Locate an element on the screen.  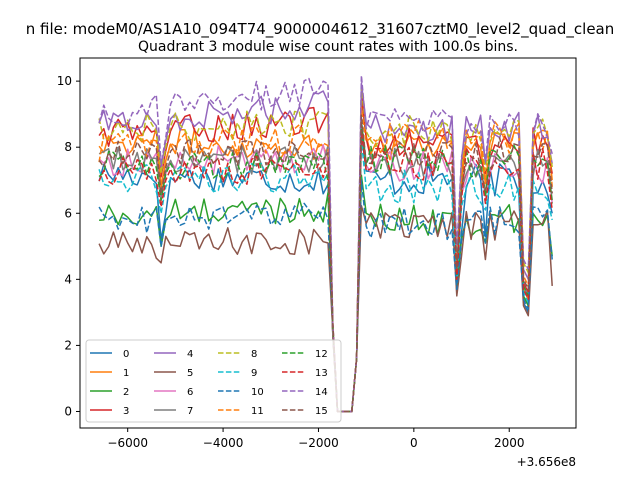
legend-label-1: 1 is located at coordinates (126, 373).